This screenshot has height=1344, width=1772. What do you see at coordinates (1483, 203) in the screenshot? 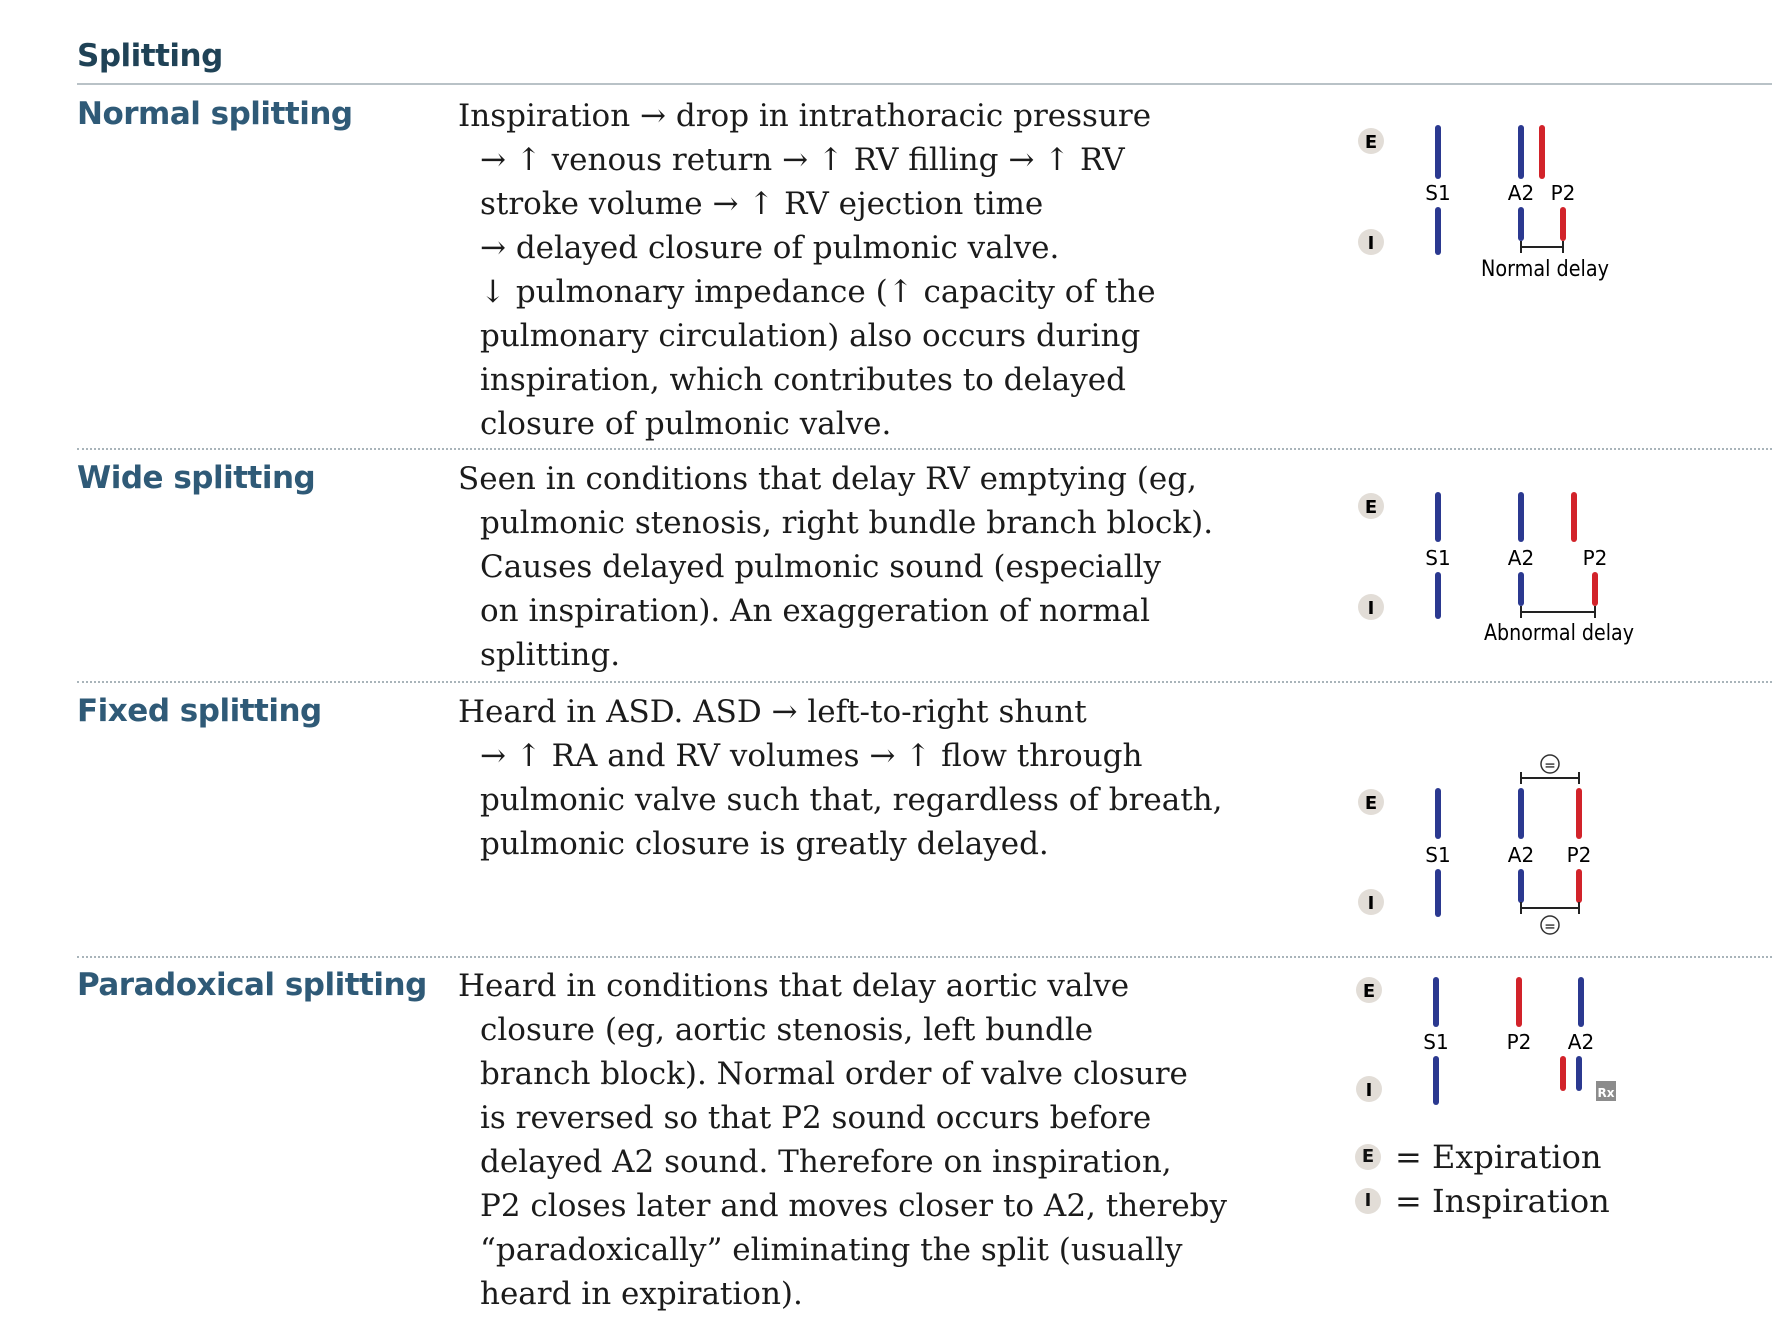
I see `figure-normal-splitting: E I S1 A2 P2 Normal delay` at bounding box center [1483, 203].